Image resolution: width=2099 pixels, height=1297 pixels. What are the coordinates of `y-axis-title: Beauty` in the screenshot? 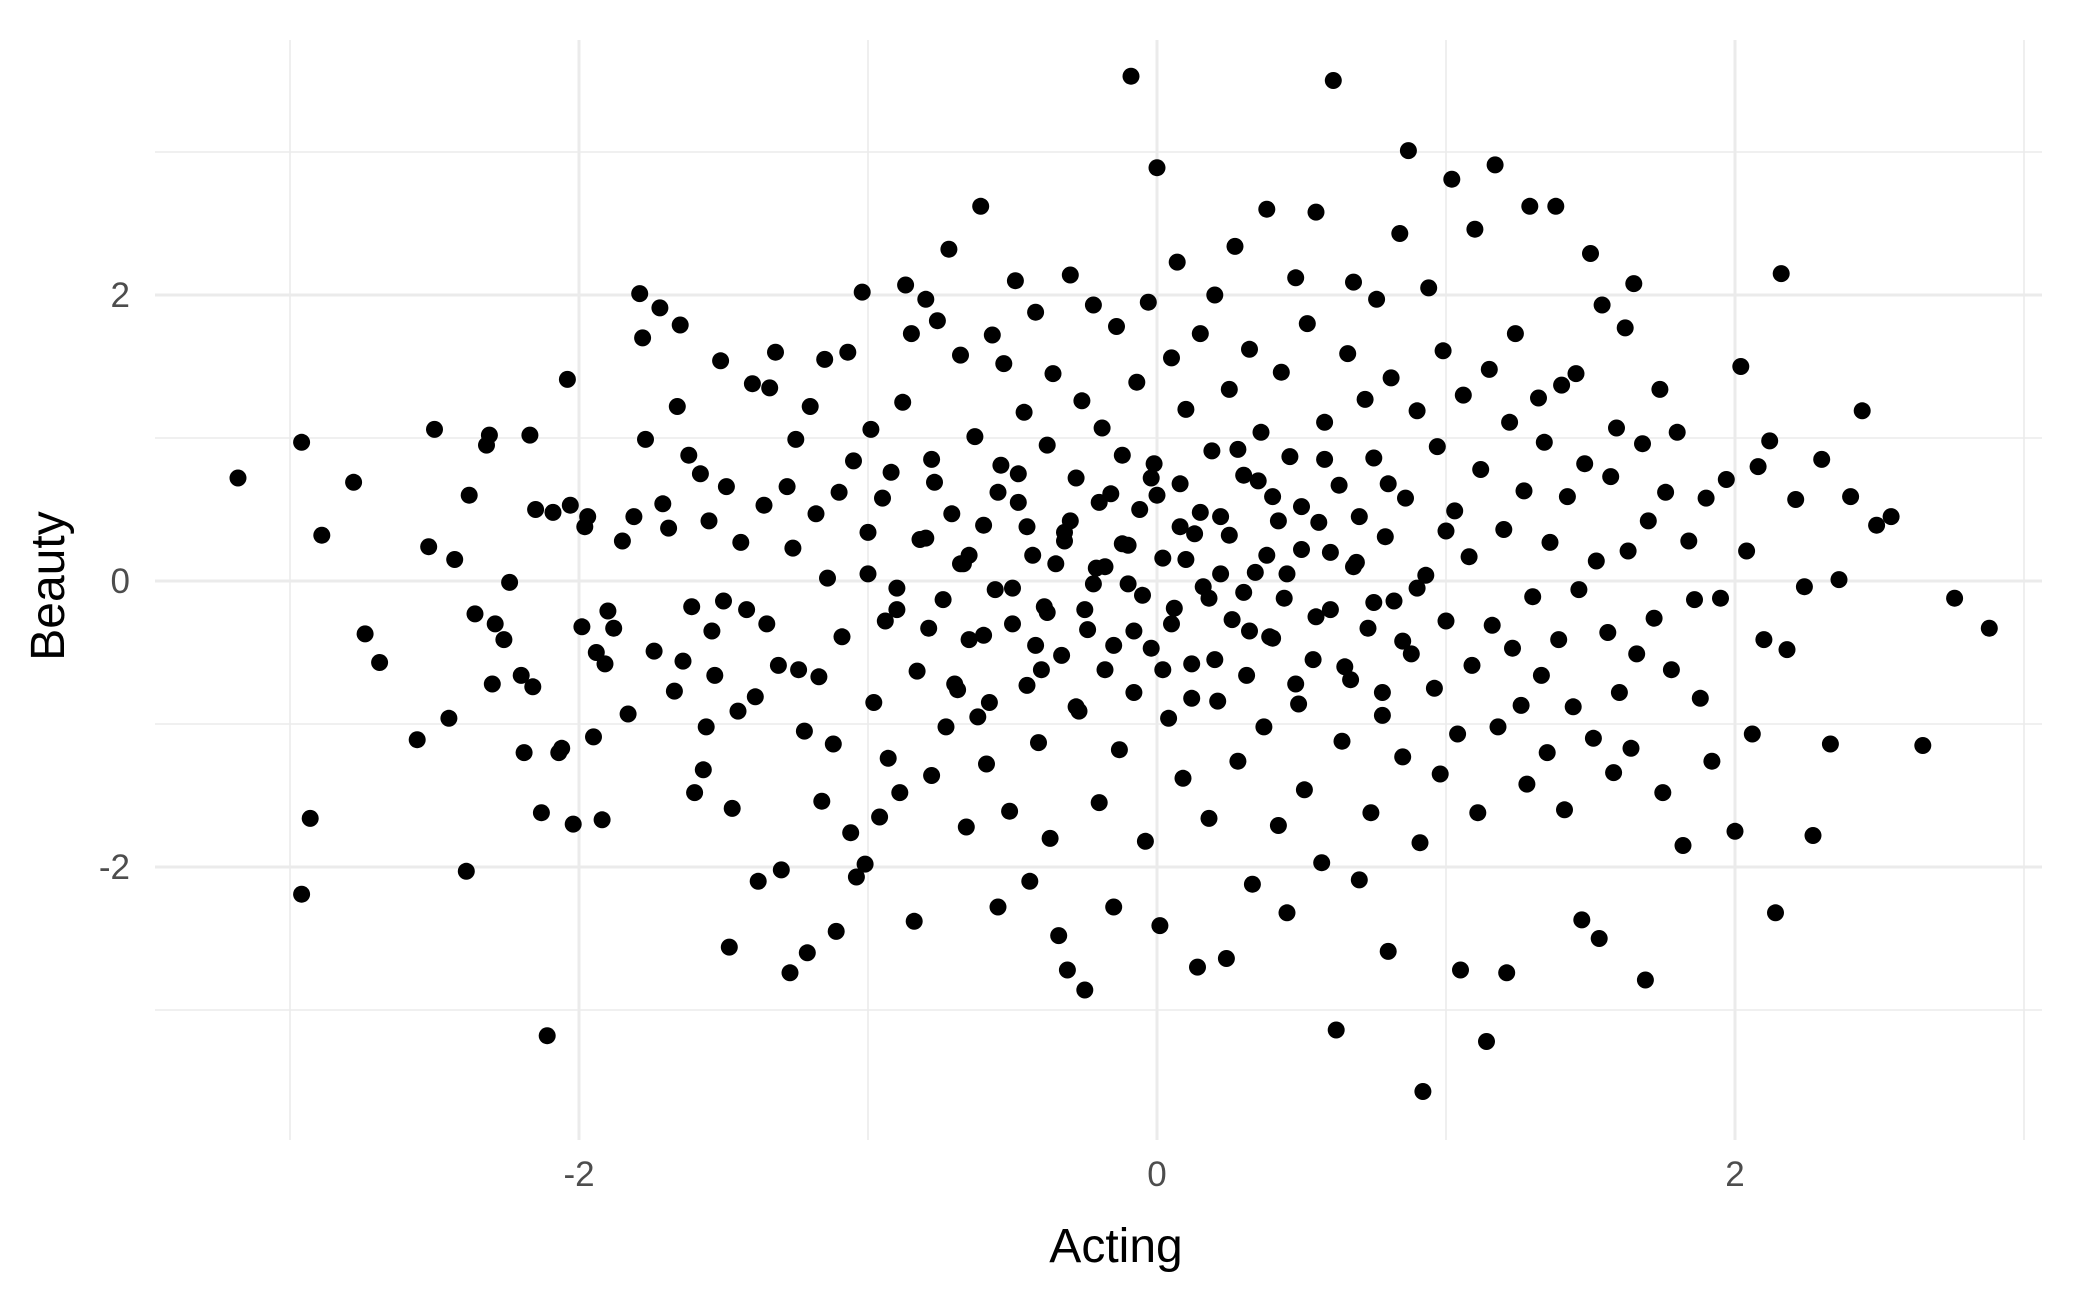 It's located at (48, 585).